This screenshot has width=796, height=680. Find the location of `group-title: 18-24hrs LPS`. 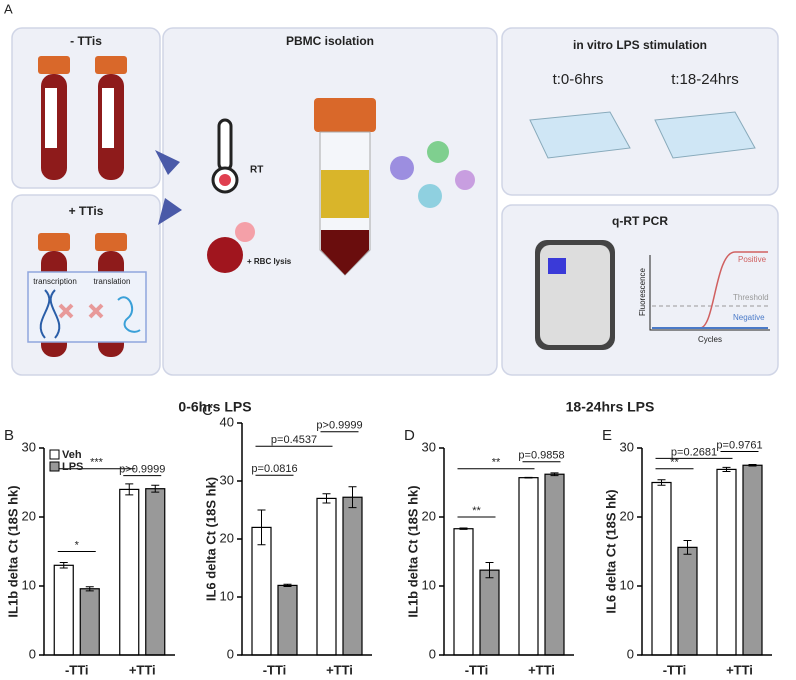

group-title: 18-24hrs LPS is located at coordinates (610, 407).